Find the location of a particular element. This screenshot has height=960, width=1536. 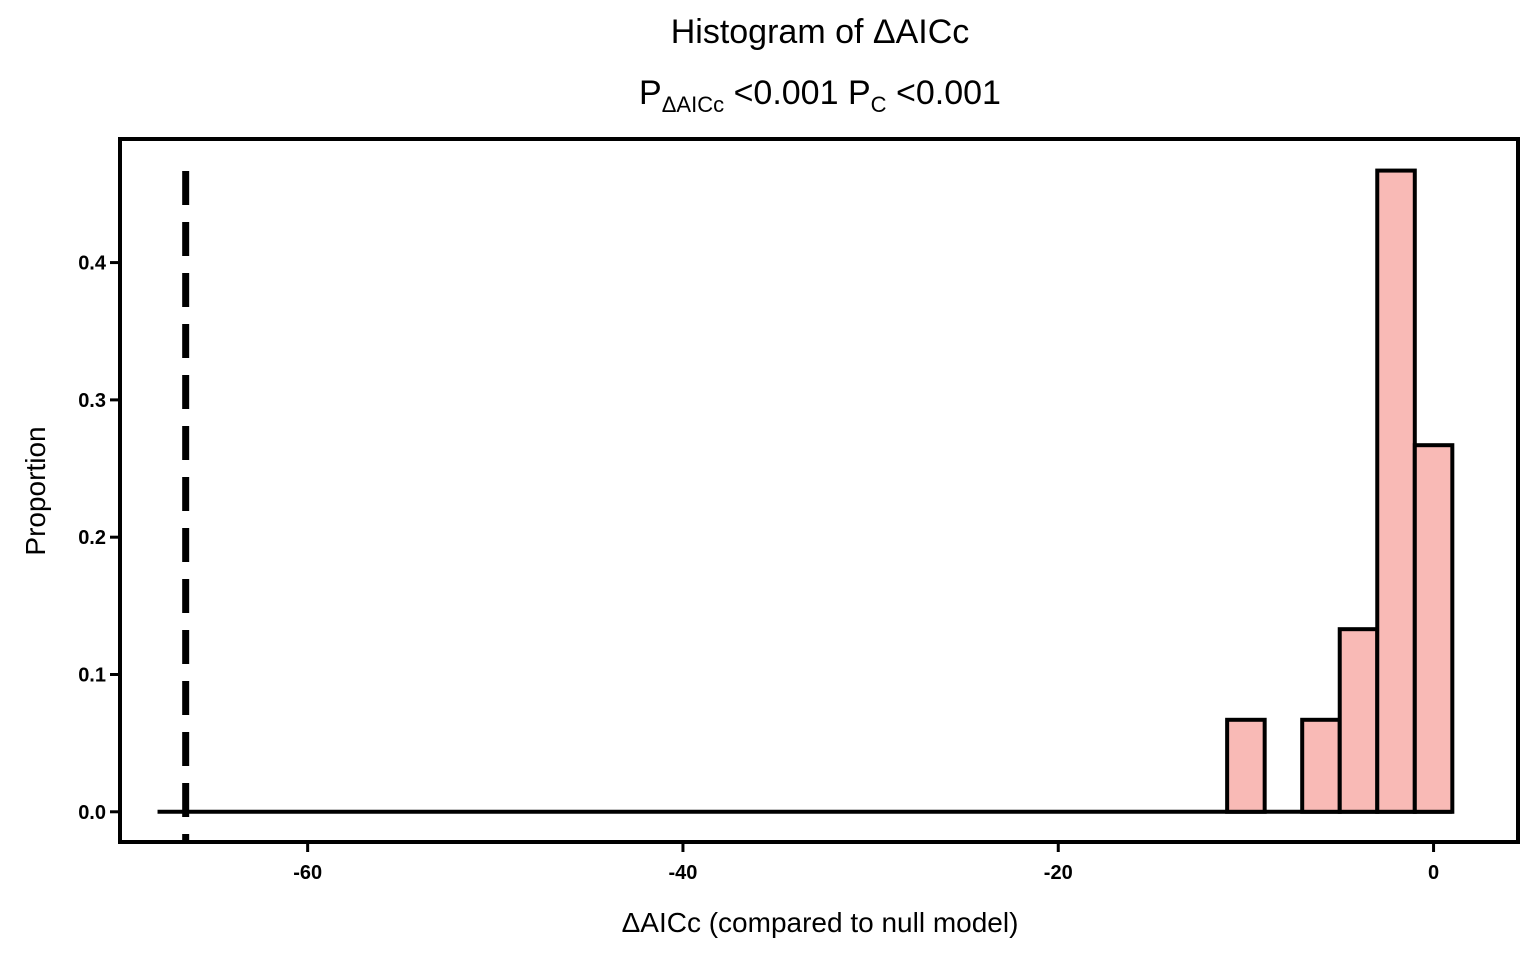

p-delta-value: <0.001 is located at coordinates (786, 93).